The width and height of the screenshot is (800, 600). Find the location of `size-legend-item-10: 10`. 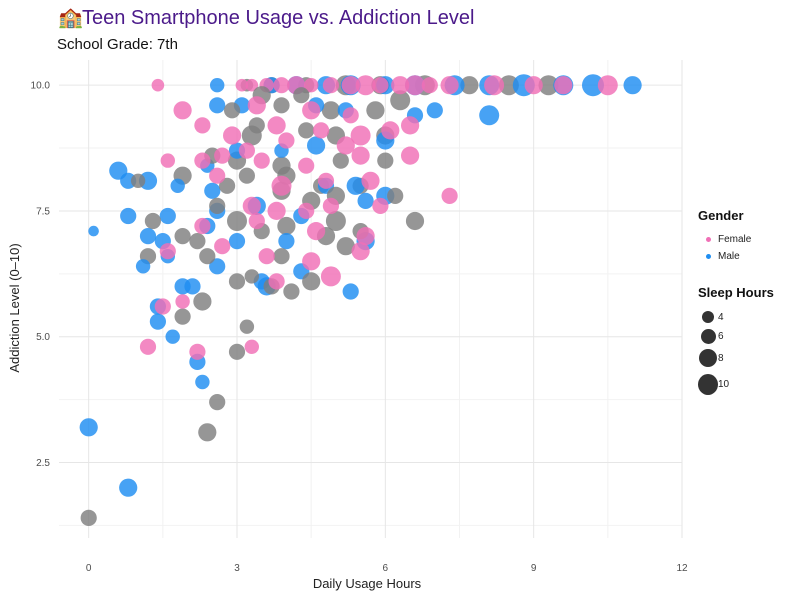

size-legend-item-10: 10 is located at coordinates (748, 384).